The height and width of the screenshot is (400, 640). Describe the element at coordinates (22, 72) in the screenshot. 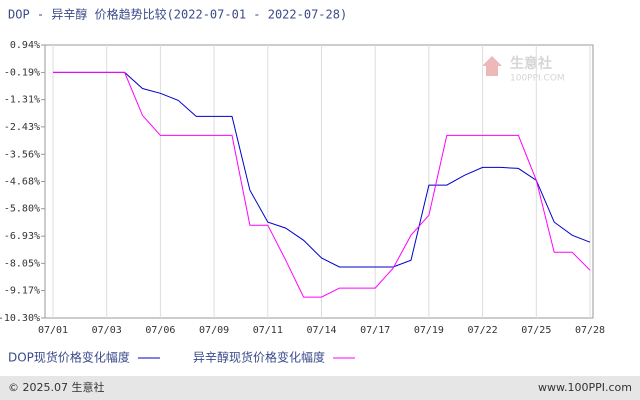

I see `y-tick-label: -0.19%` at that location.